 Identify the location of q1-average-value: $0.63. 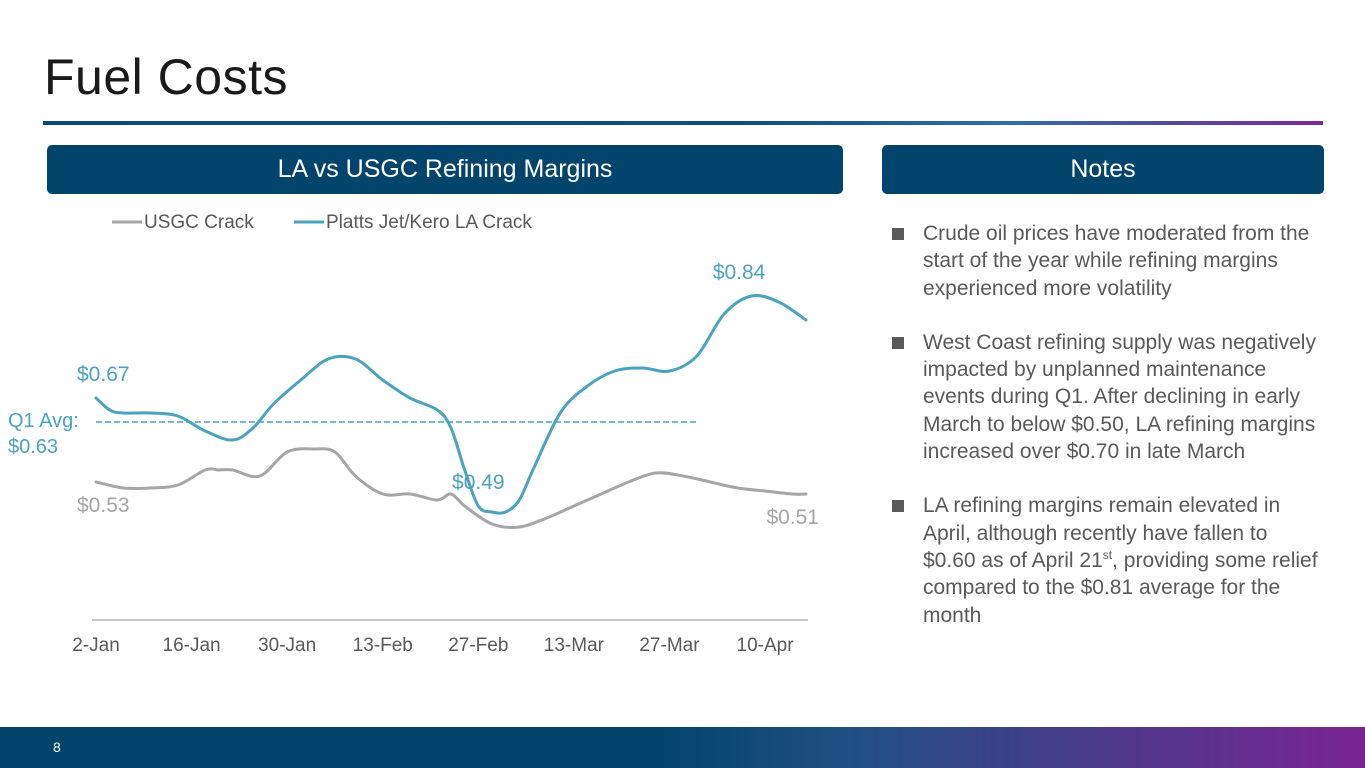
(33, 447).